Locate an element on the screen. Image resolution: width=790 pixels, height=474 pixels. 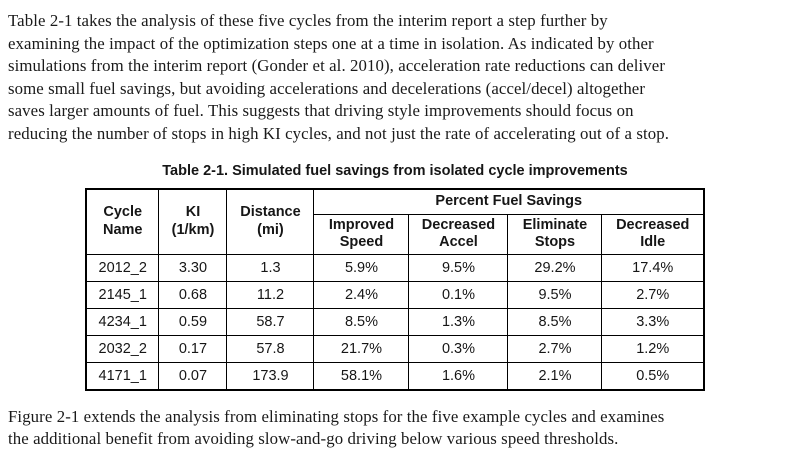
table-cell-eliminate-stops: 8.5% is located at coordinates (555, 321).